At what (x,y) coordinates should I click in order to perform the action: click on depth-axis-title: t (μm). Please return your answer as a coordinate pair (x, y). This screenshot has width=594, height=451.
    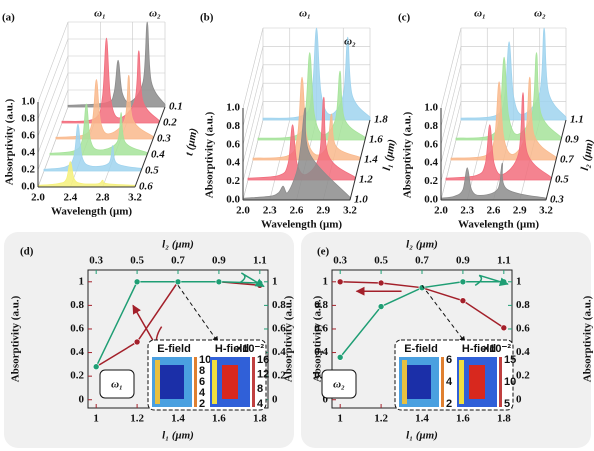
    Looking at the image, I should click on (191, 141).